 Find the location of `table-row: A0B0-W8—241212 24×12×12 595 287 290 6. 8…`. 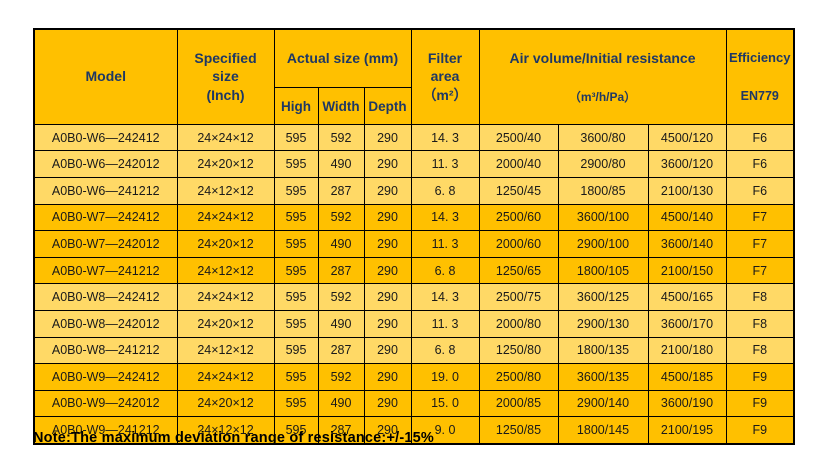

table-row: A0B0-W8—241212 24×12×12 595 287 290 6. 8… is located at coordinates (414, 350).